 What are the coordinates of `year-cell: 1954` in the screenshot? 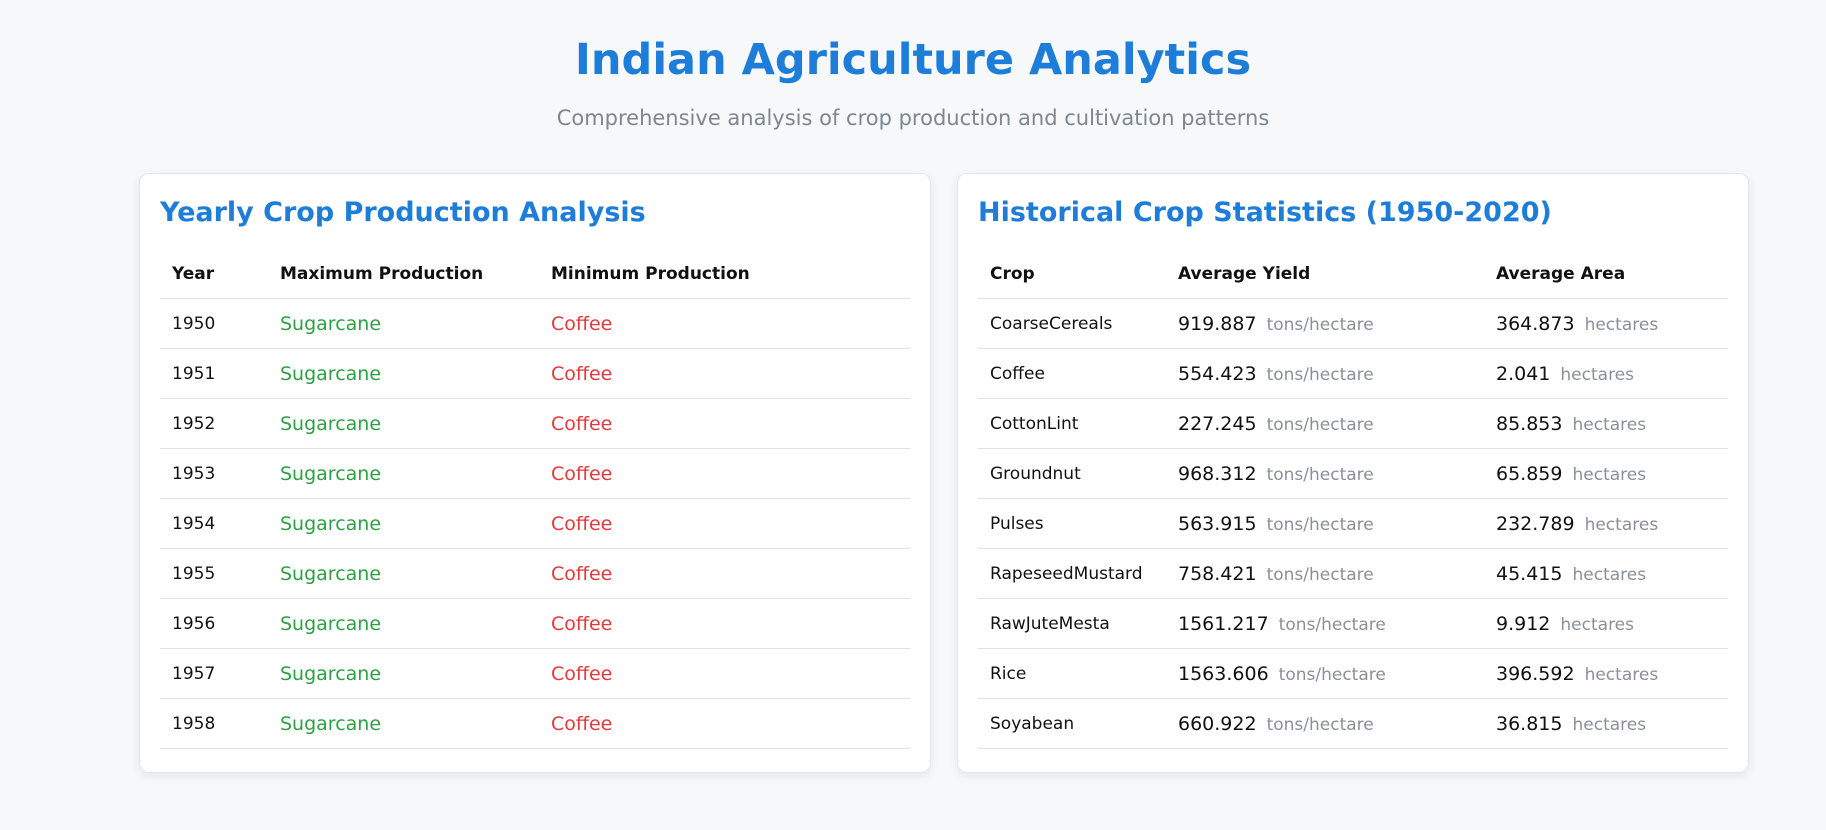 It's located at (214, 523).